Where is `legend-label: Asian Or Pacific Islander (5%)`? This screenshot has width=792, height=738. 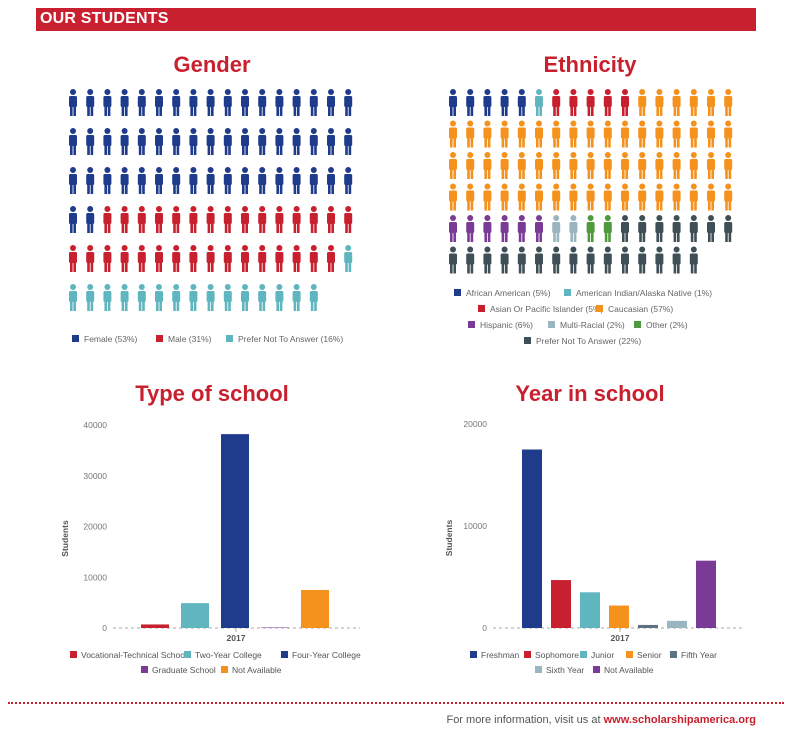
legend-label: Asian Or Pacific Islander (5%) is located at coordinates (547, 309).